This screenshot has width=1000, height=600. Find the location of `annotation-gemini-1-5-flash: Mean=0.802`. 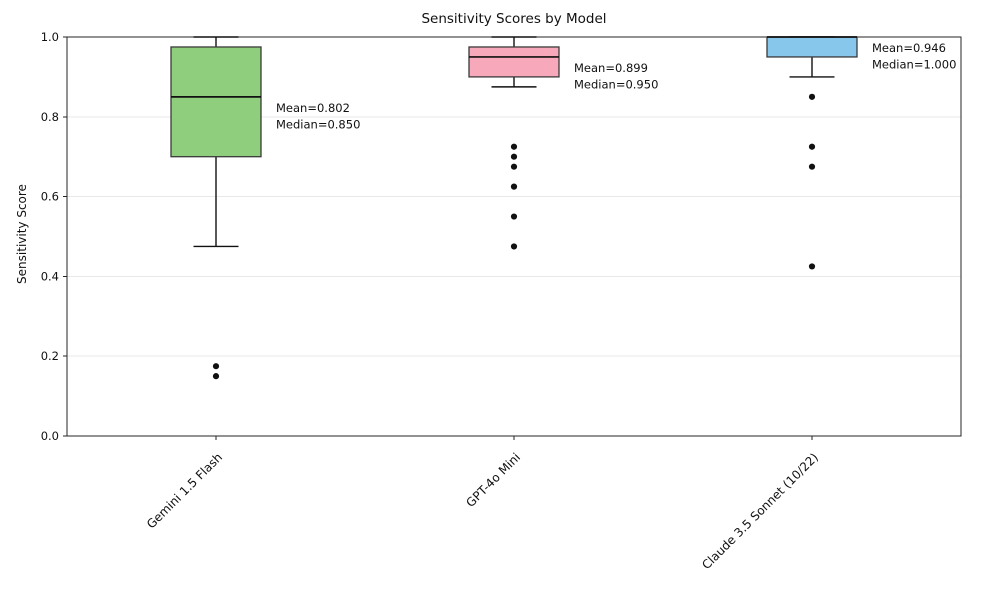

annotation-gemini-1-5-flash: Mean=0.802 is located at coordinates (313, 108).